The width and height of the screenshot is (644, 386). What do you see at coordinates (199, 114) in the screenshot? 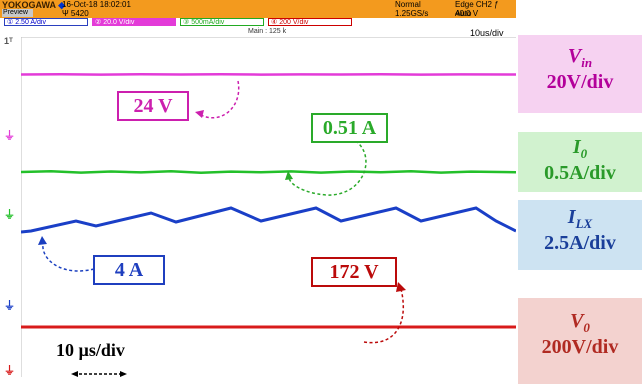
I see `vin-arrowhead` at bounding box center [199, 114].